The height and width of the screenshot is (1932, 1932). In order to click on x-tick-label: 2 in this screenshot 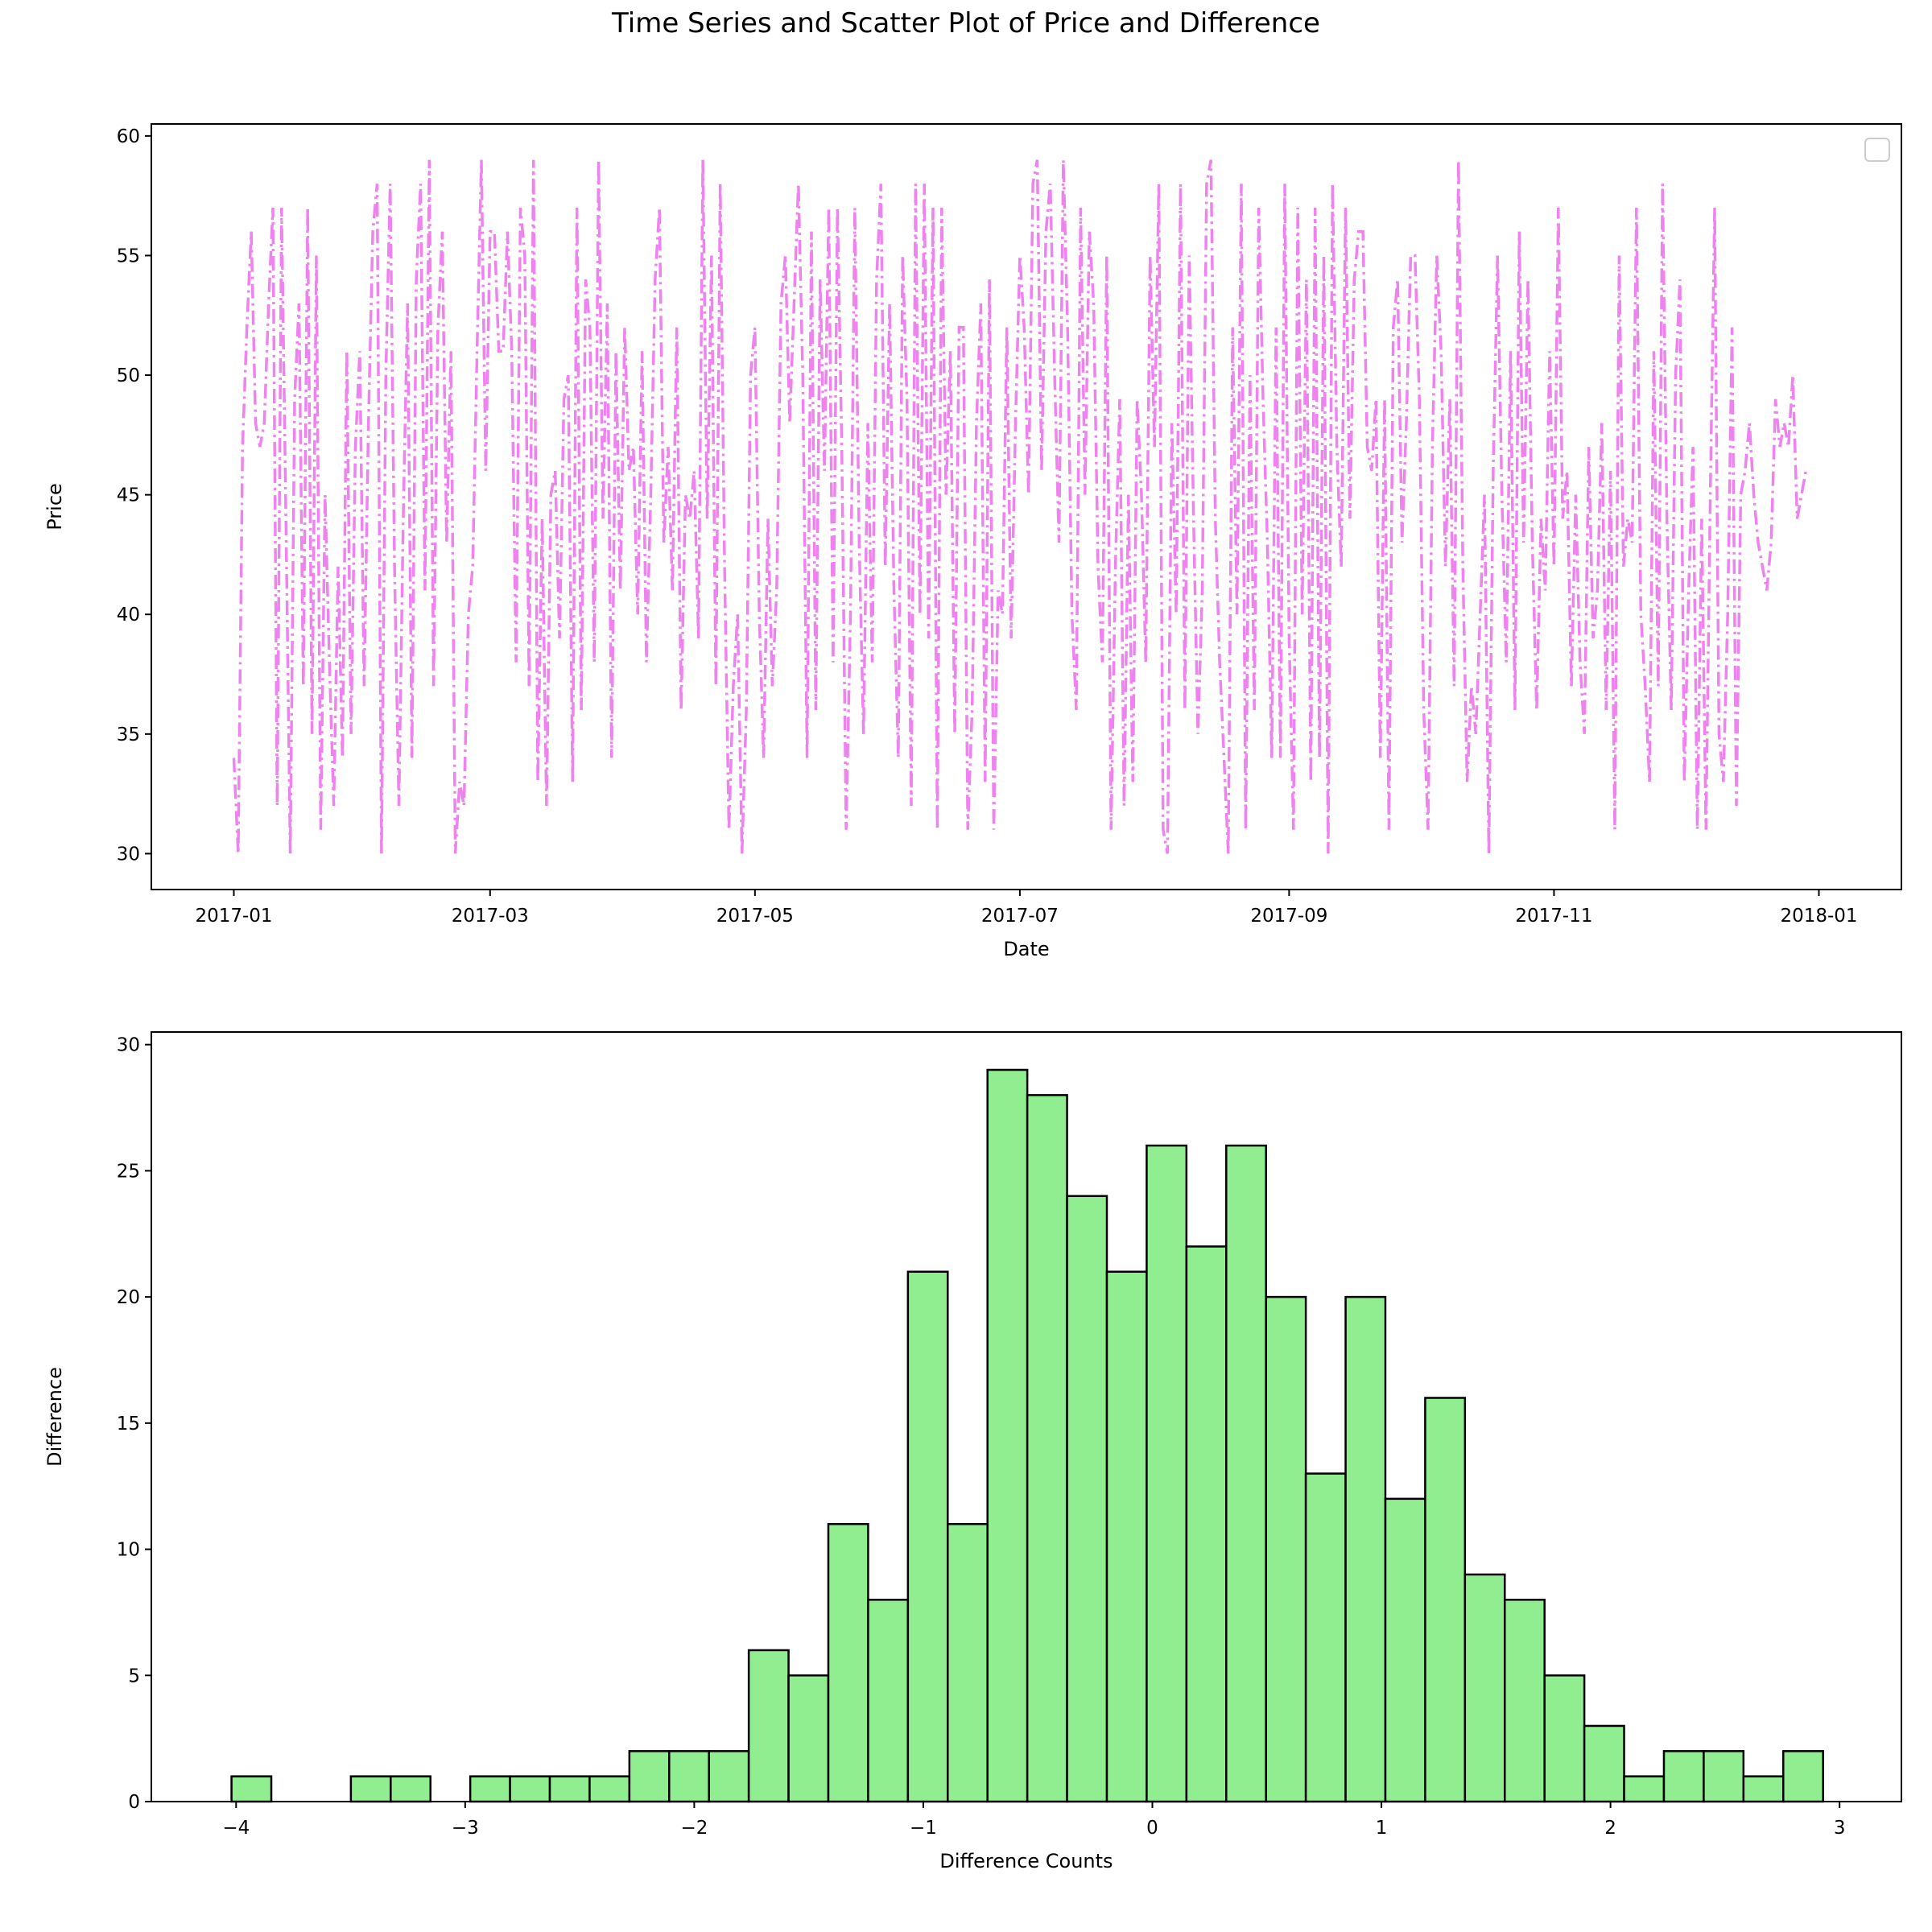, I will do `click(1610, 1828)`.